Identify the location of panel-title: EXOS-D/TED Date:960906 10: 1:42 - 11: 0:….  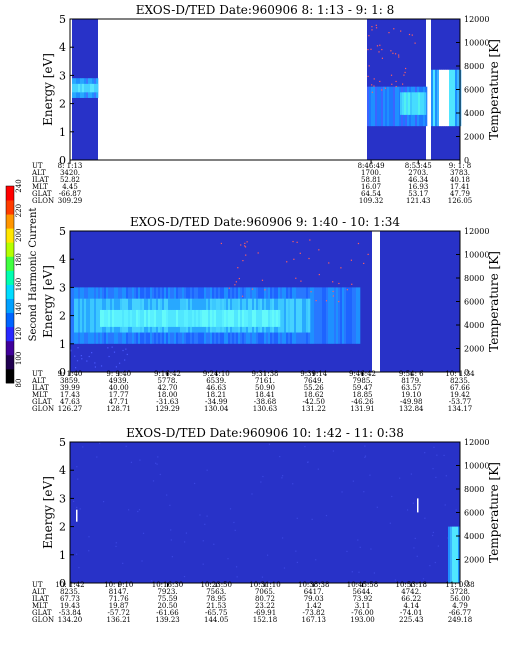
(265, 433).